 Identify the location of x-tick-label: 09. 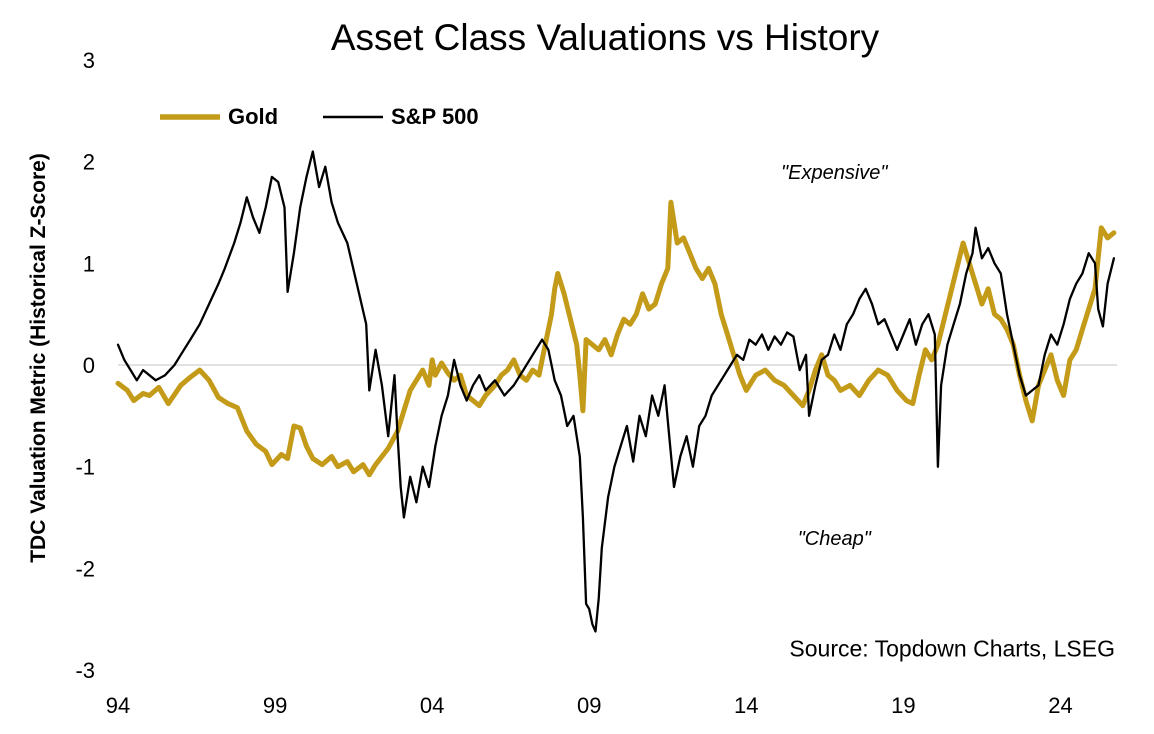
(589, 705).